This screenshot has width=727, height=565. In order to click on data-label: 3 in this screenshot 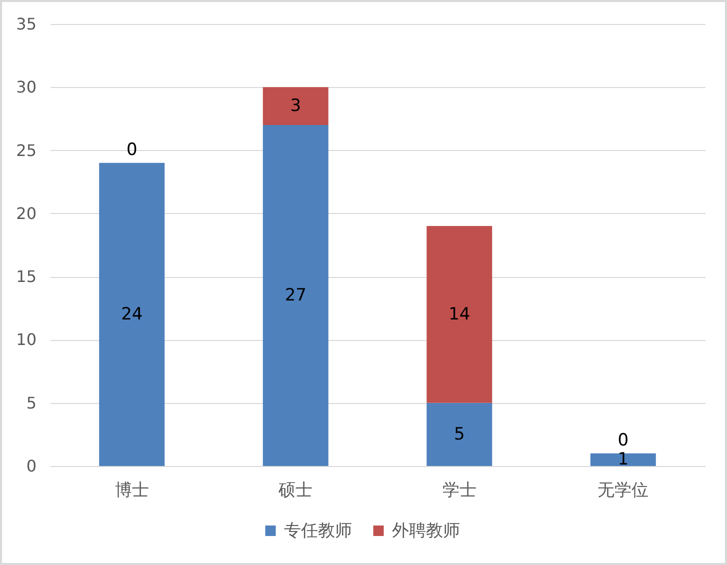, I will do `click(296, 106)`.